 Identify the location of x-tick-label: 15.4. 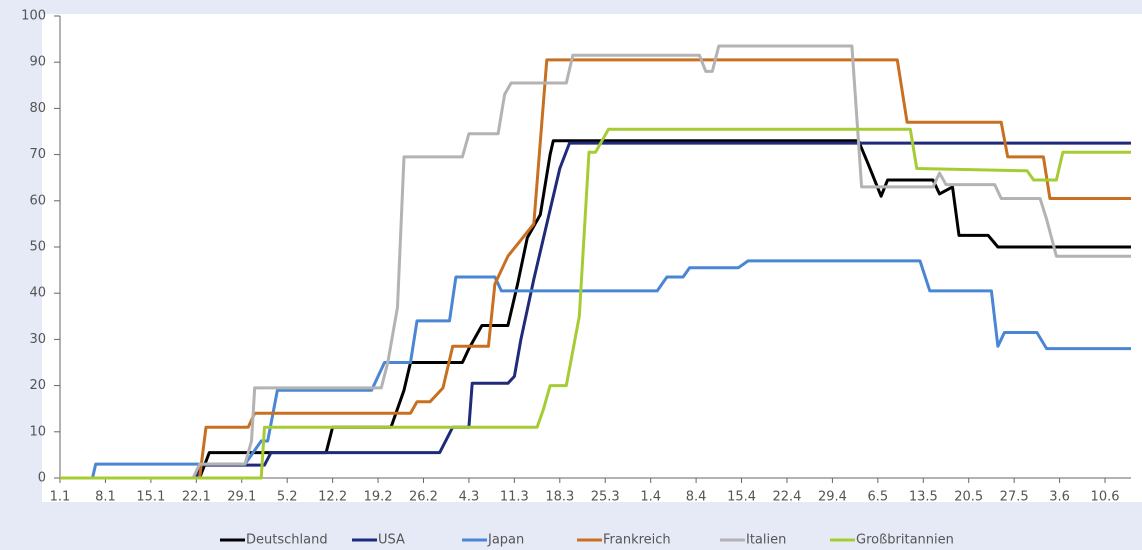
(741, 497).